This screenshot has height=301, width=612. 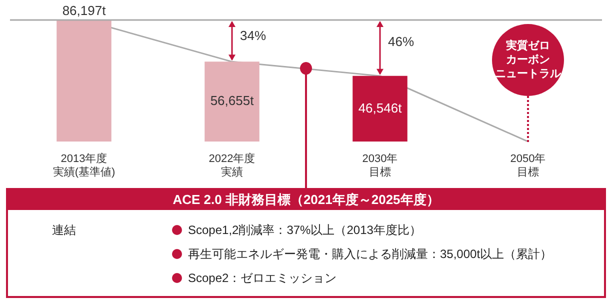 What do you see at coordinates (528, 60) in the screenshot?
I see `annotation: 実質ゼロカーボンニュートラル` at bounding box center [528, 60].